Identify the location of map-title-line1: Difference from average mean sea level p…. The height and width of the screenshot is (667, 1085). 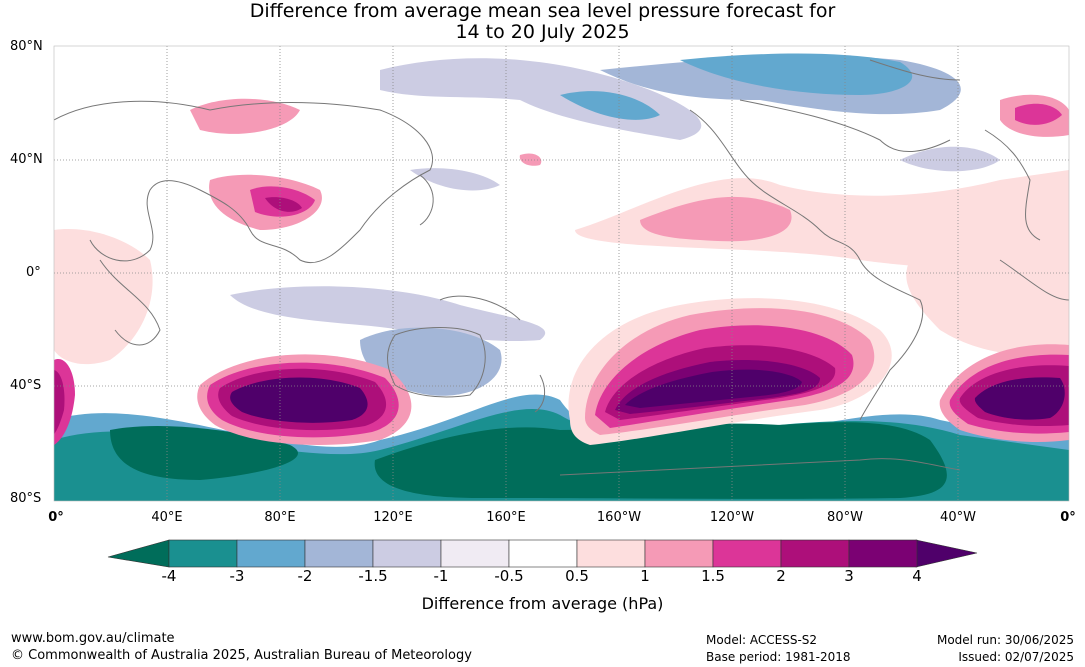
(542, 11).